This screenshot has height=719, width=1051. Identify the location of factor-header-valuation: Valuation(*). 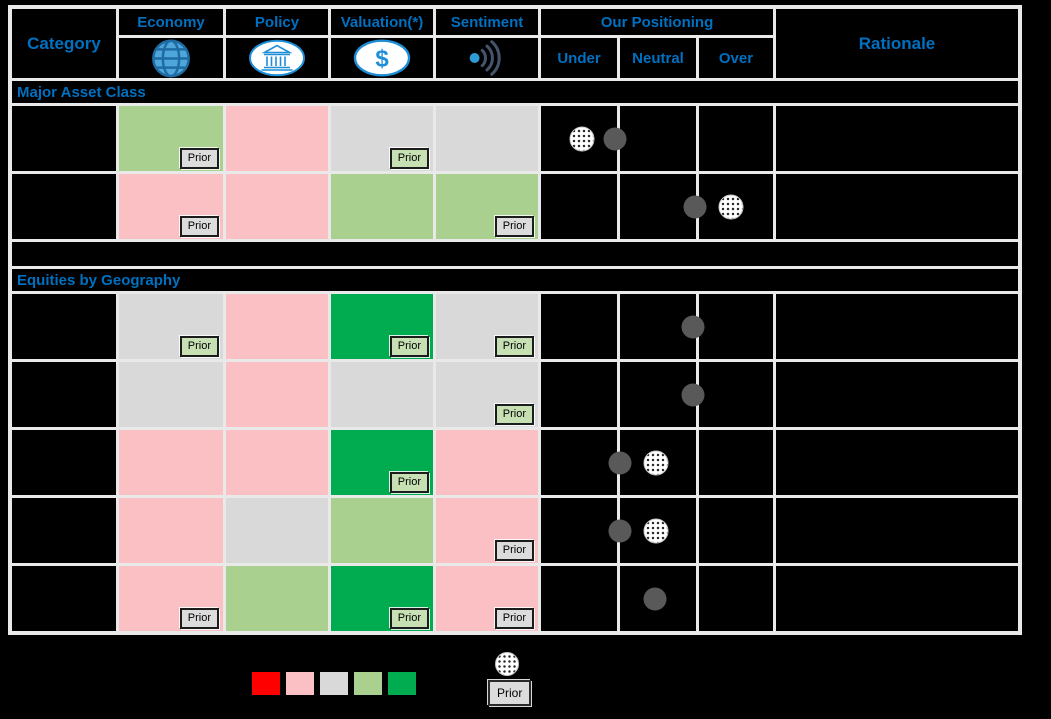
(382, 22).